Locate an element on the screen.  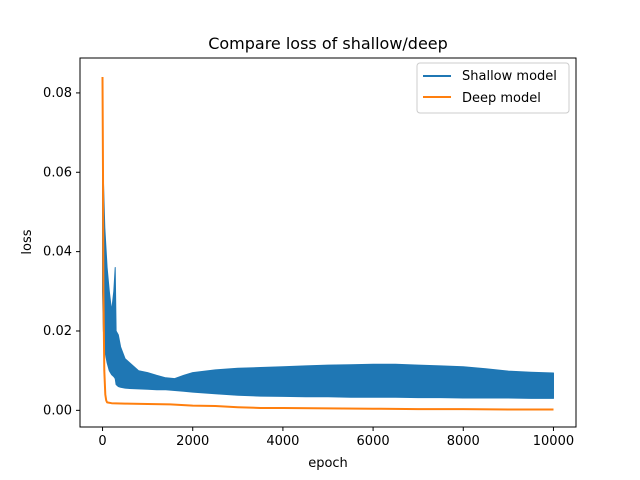
x-tick-label: 8000 is located at coordinates (463, 441).